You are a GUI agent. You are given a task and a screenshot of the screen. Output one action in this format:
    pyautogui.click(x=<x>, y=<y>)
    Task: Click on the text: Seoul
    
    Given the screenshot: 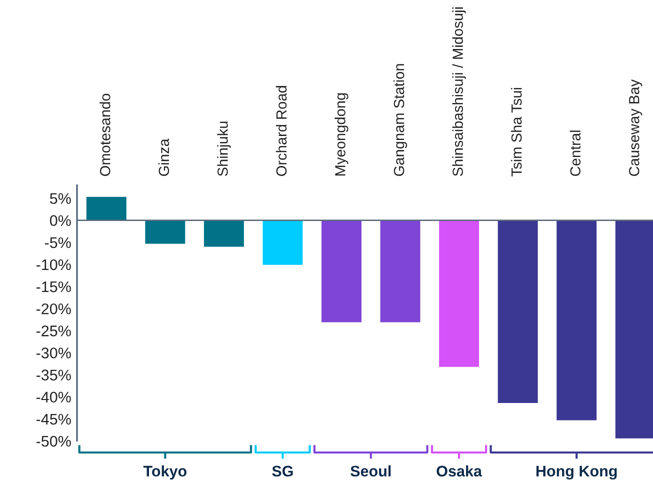 What is the action you would take?
    pyautogui.click(x=370, y=471)
    